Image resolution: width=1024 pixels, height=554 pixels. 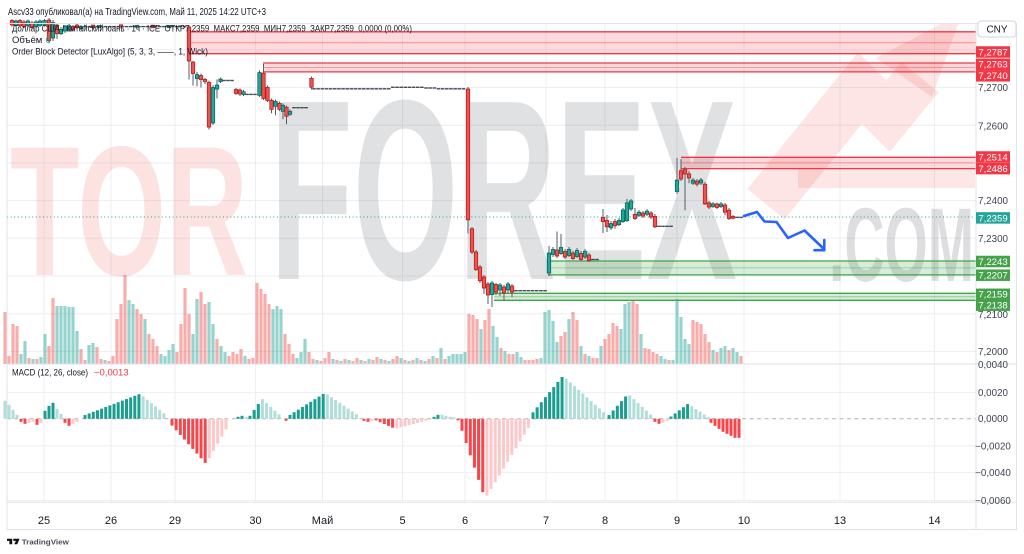 What do you see at coordinates (996, 30) in the screenshot?
I see `svg-text: CNY` at bounding box center [996, 30].